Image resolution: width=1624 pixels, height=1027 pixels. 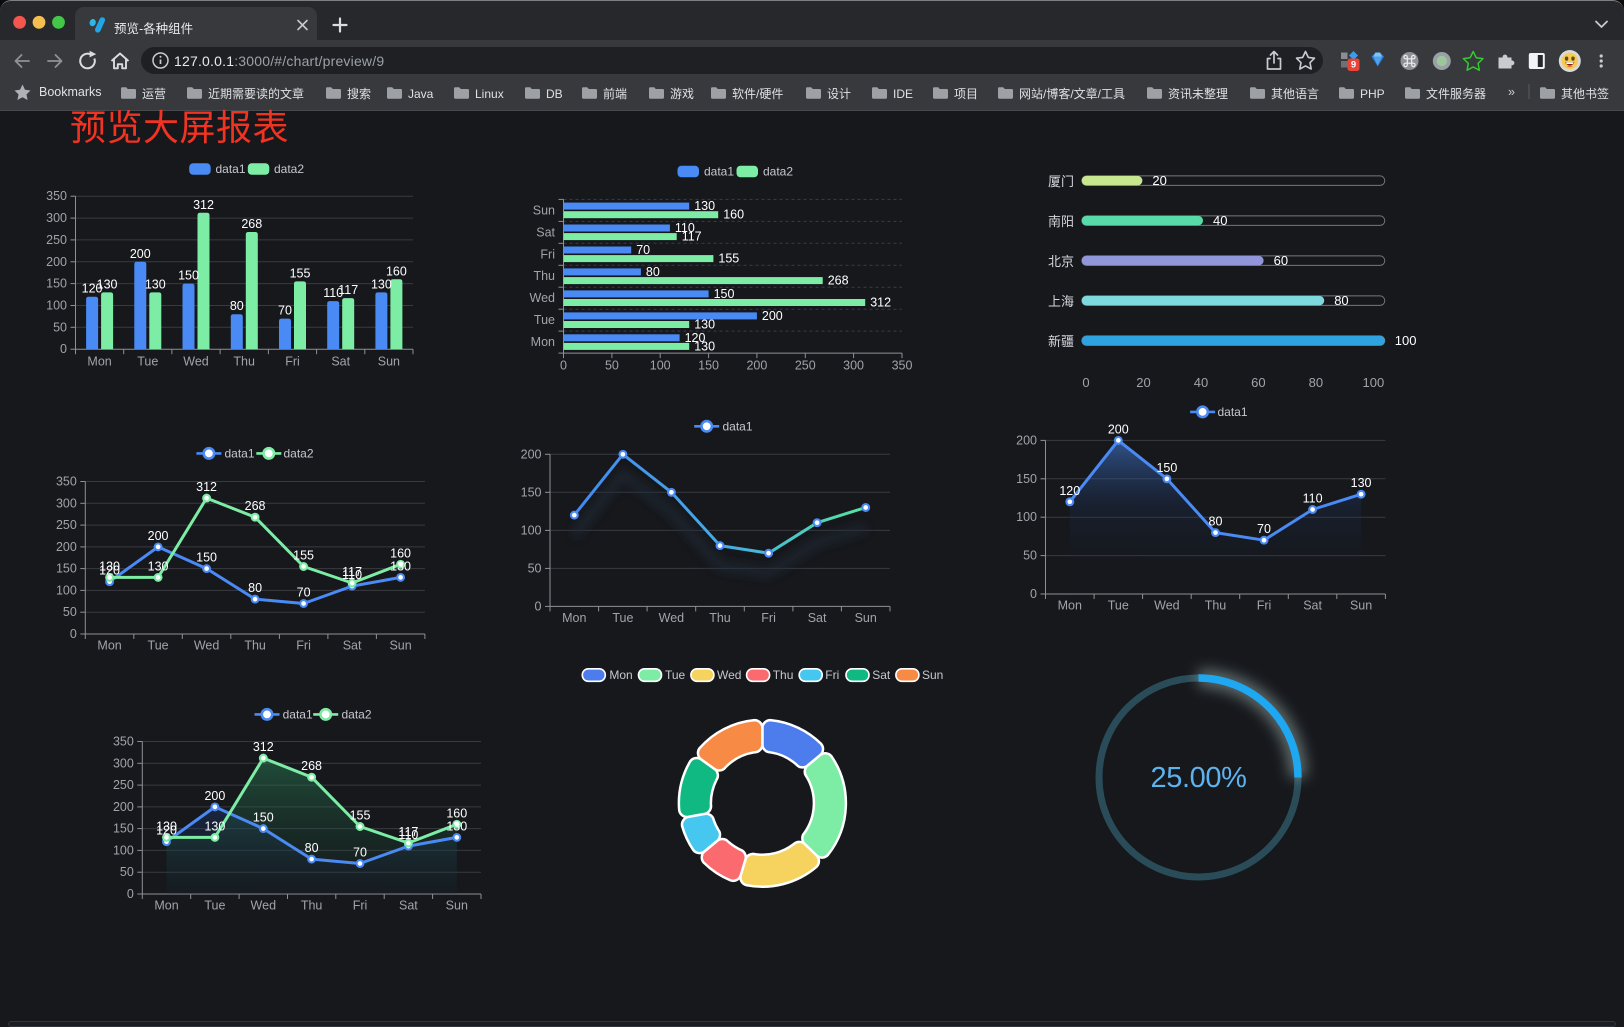 What do you see at coordinates (1061, 300) in the screenshot?
I see `svg-text: 上海` at bounding box center [1061, 300].